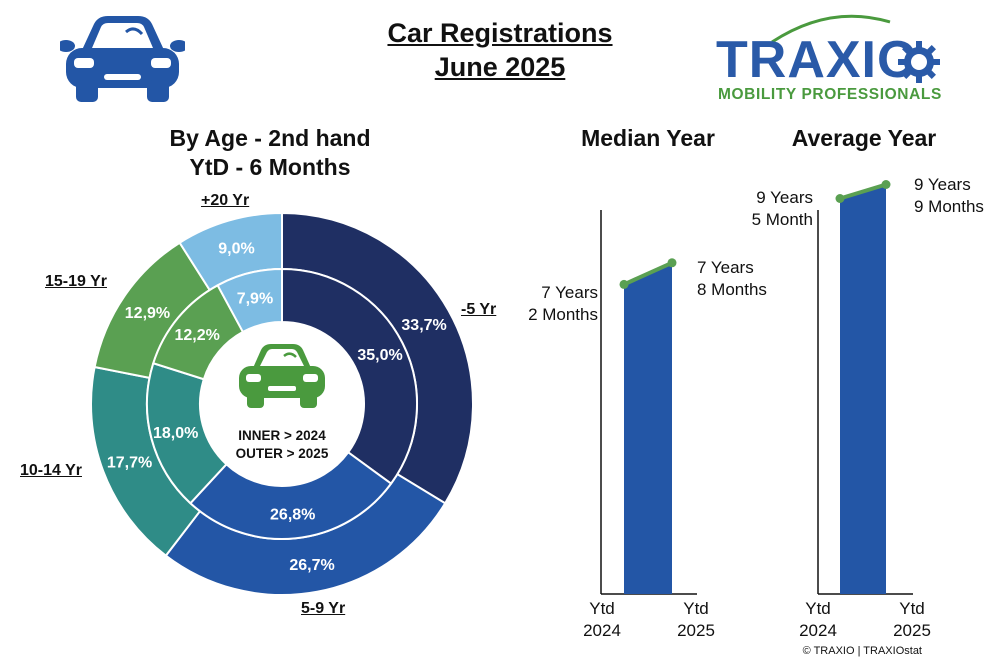  I want to click on donut-hole, so click(282, 404).